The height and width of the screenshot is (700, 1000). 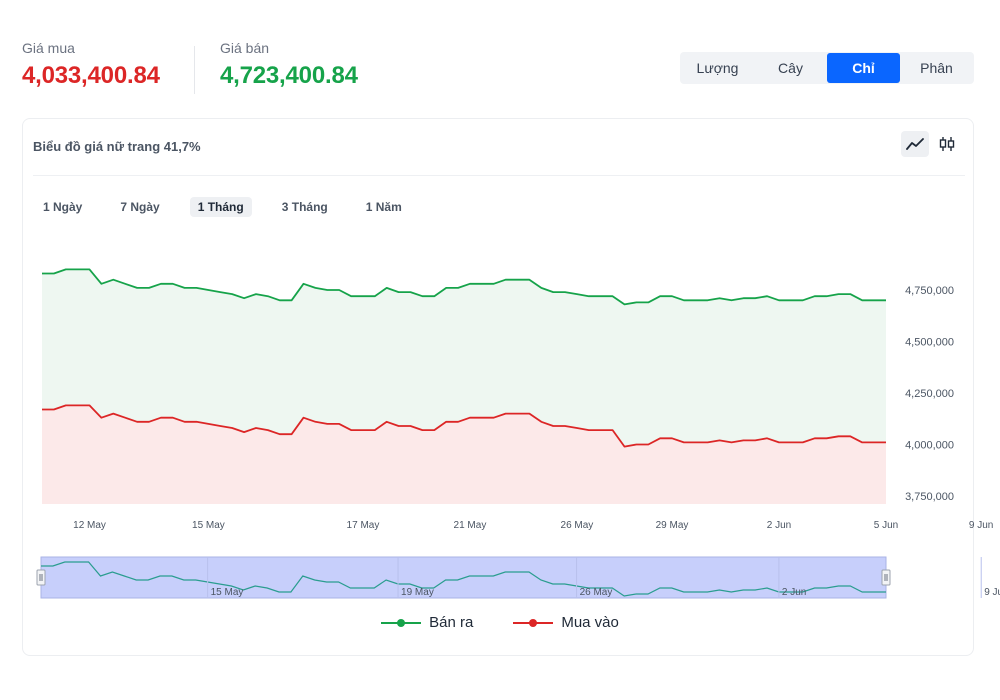 I want to click on card-separator, so click(x=499, y=175).